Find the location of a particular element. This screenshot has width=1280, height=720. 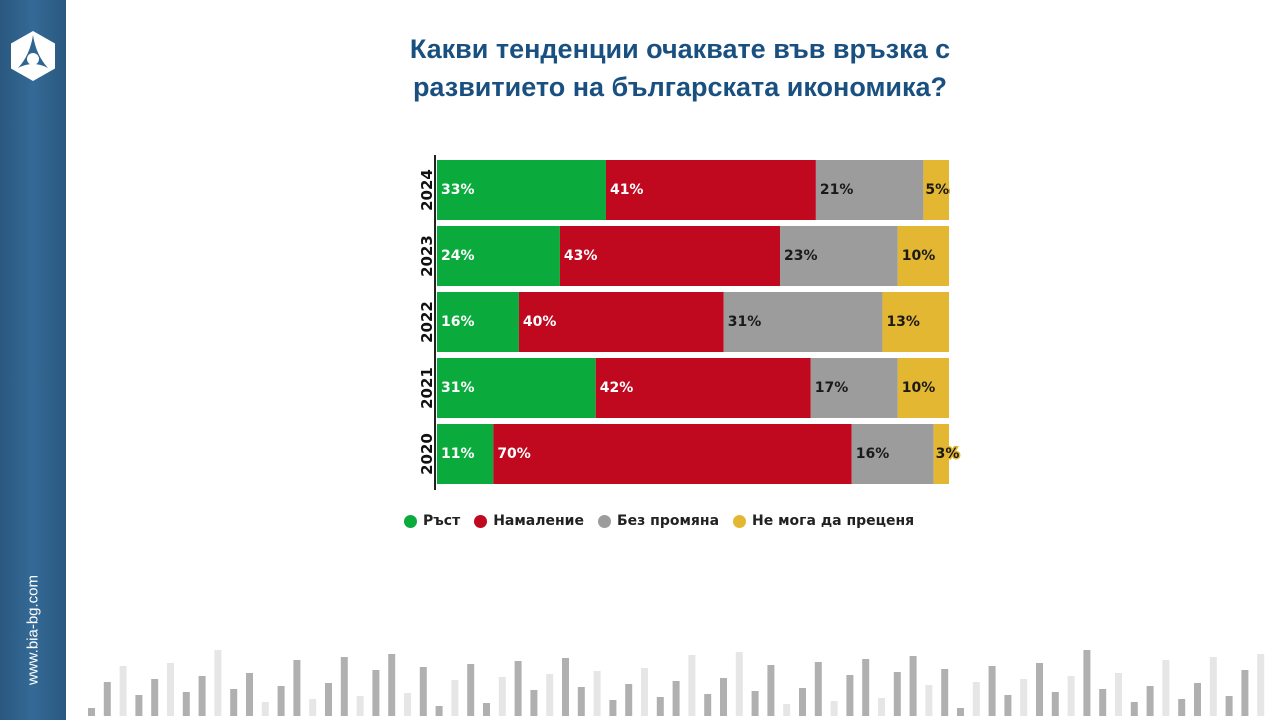

y-tick-label: 2021 is located at coordinates (427, 388).